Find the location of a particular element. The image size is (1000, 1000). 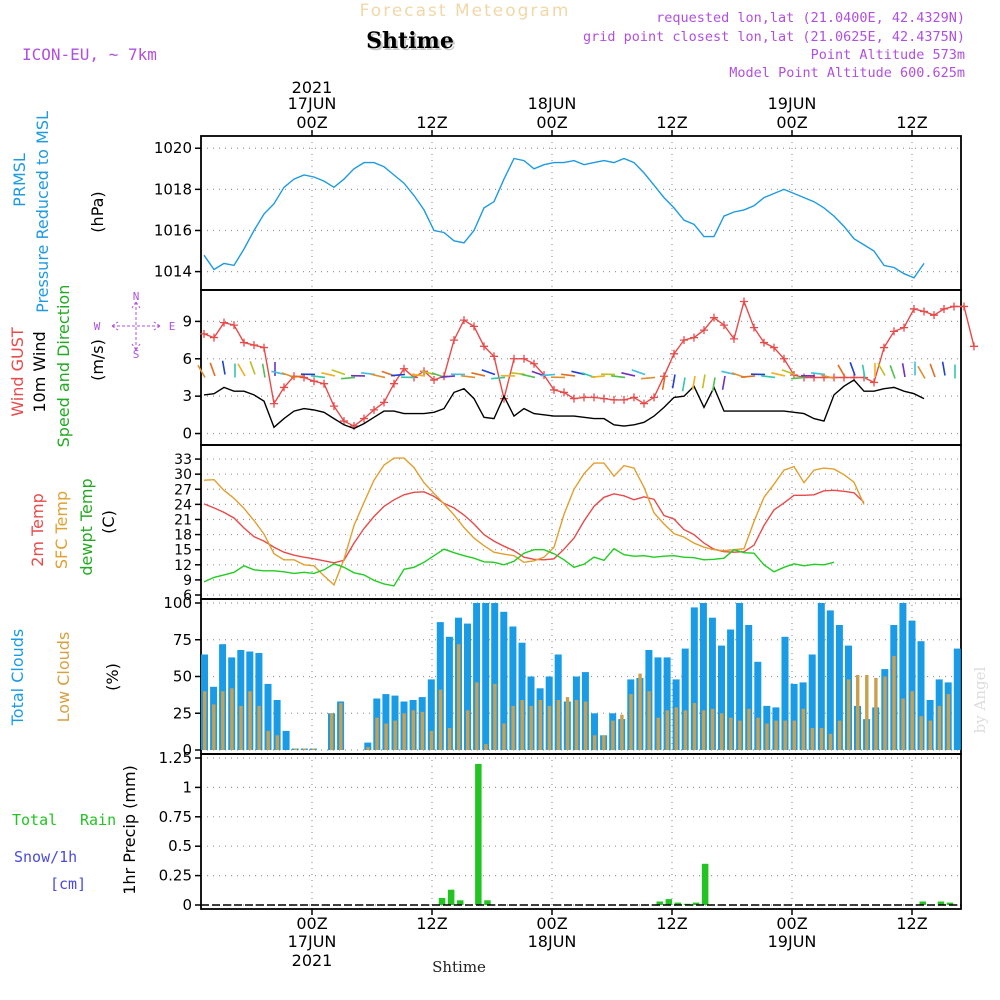

location-title-shadow: Shtime is located at coordinates (412, 43).